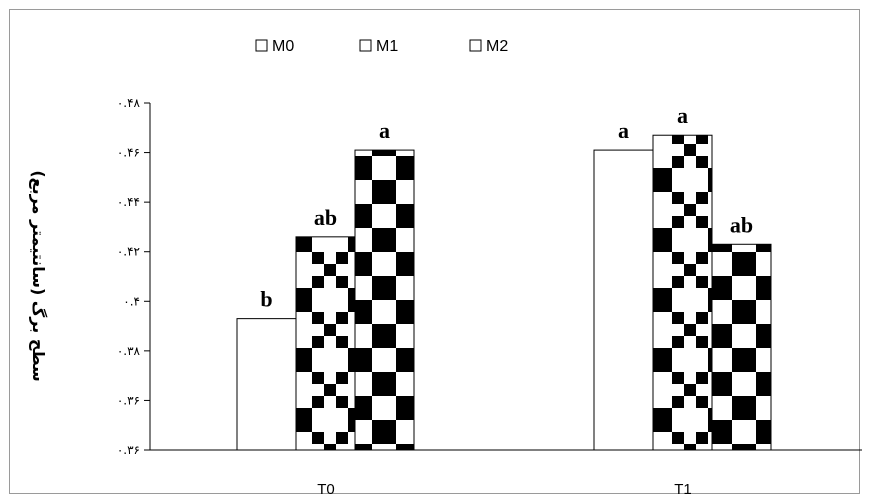 The width and height of the screenshot is (869, 501). What do you see at coordinates (384, 300) in the screenshot?
I see `bar-M2-T0` at bounding box center [384, 300].